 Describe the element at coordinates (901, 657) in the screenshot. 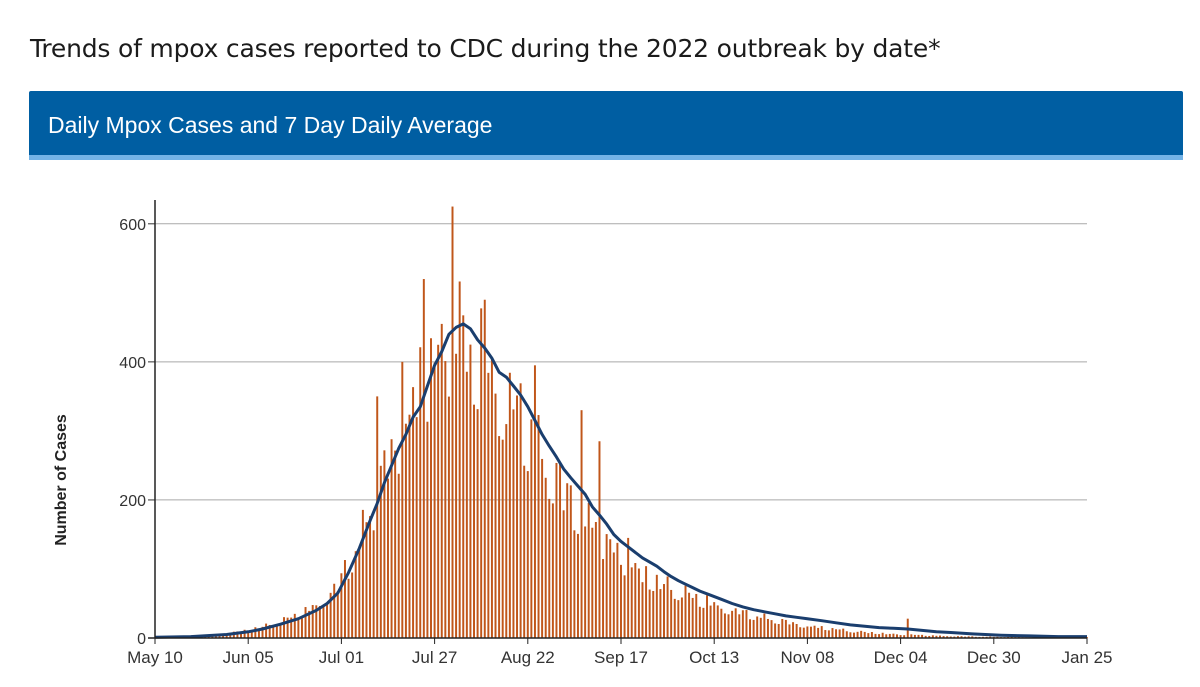

I see `x-tick-label: Dec 04` at that location.